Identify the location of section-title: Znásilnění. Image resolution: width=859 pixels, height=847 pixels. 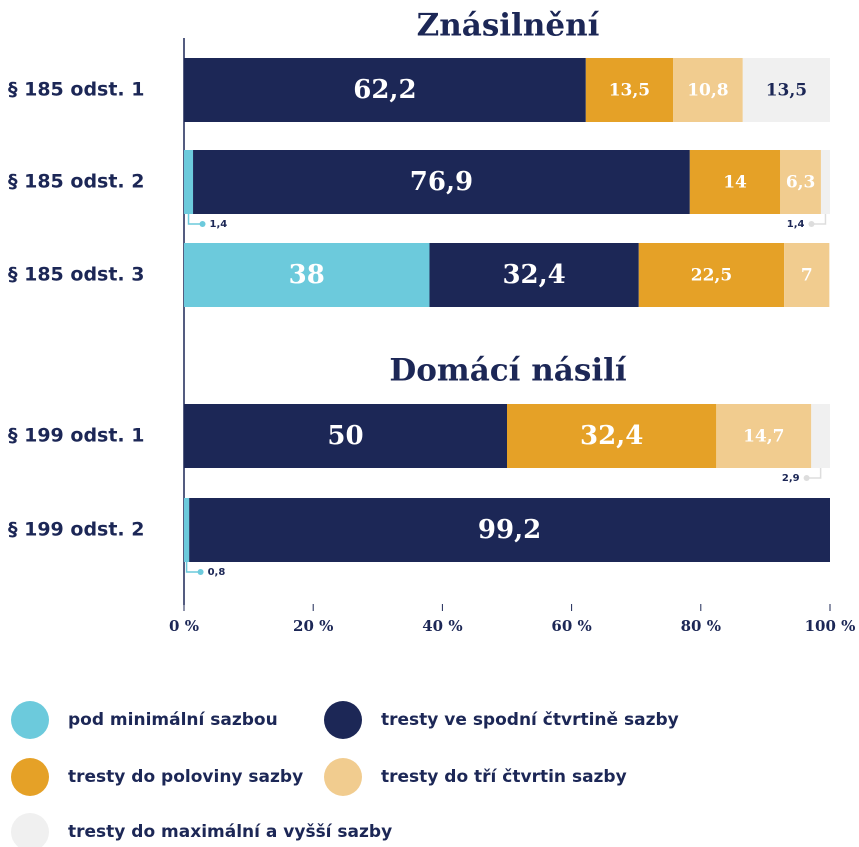
(508, 26).